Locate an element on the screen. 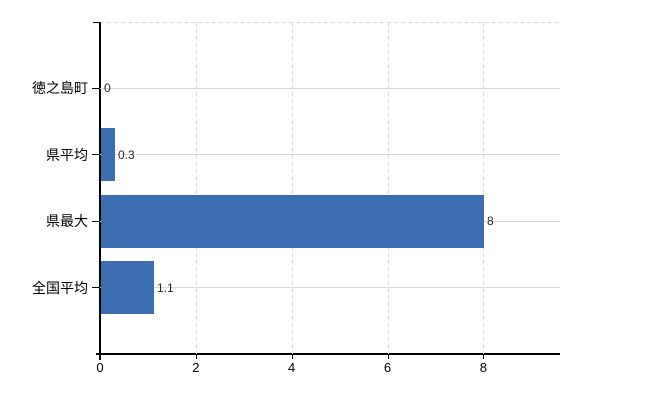 Image resolution: width=650 pixels, height=400 pixels. x-tick-label: 2 is located at coordinates (196, 367).